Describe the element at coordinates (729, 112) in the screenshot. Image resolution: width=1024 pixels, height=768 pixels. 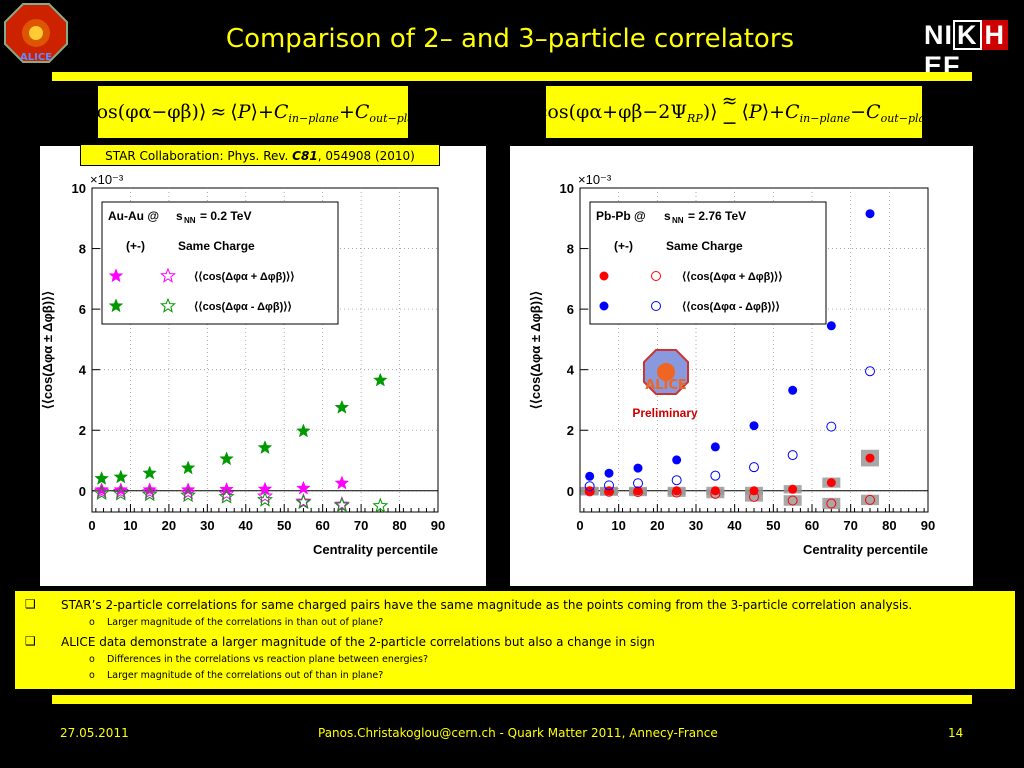
I see `formula-right-approx: ≈ −` at that location.